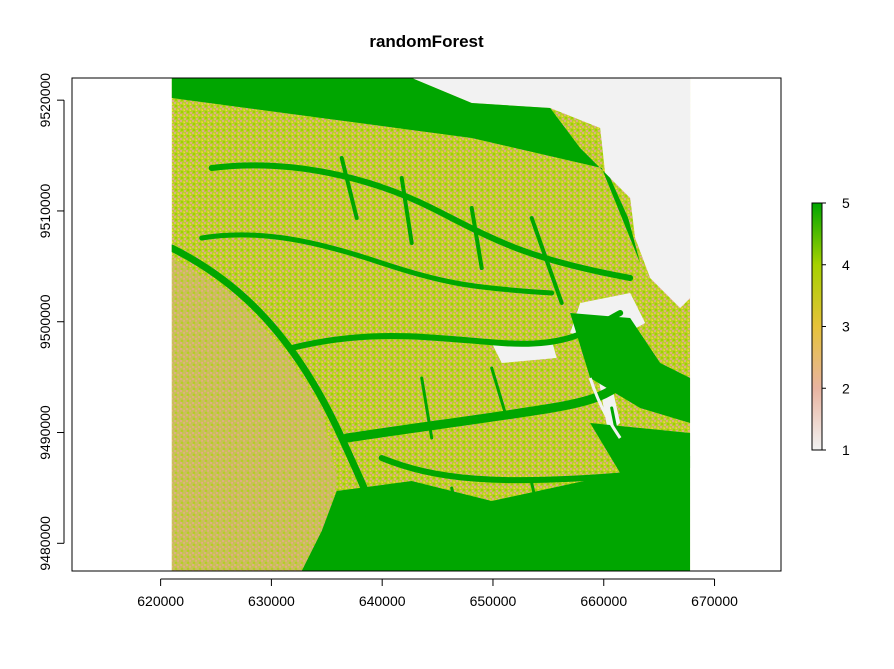 The image size is (894, 669). I want to click on y-axis: 9480000 9490000 9500000 9510000 9520000, so click(51, 322).